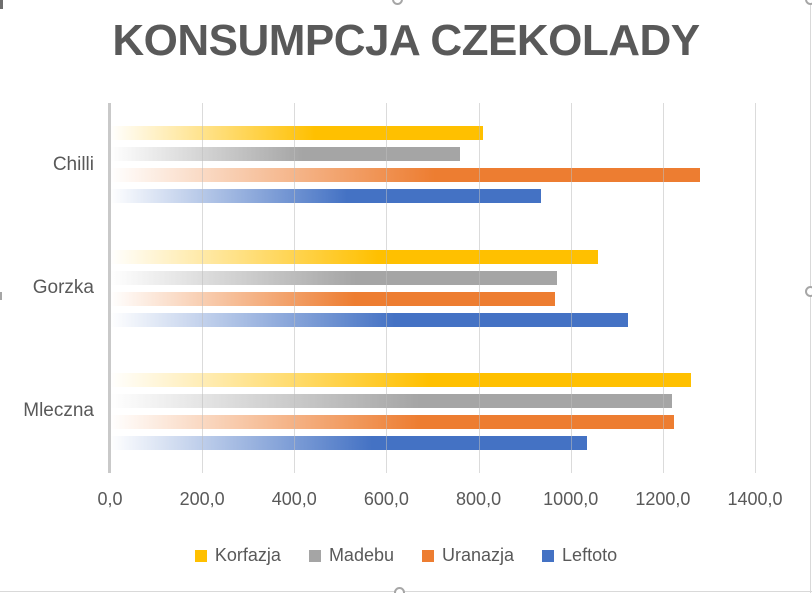 Image resolution: width=812 pixels, height=593 pixels. Describe the element at coordinates (386, 499) in the screenshot. I see `x-tick-label: 600,0` at that location.